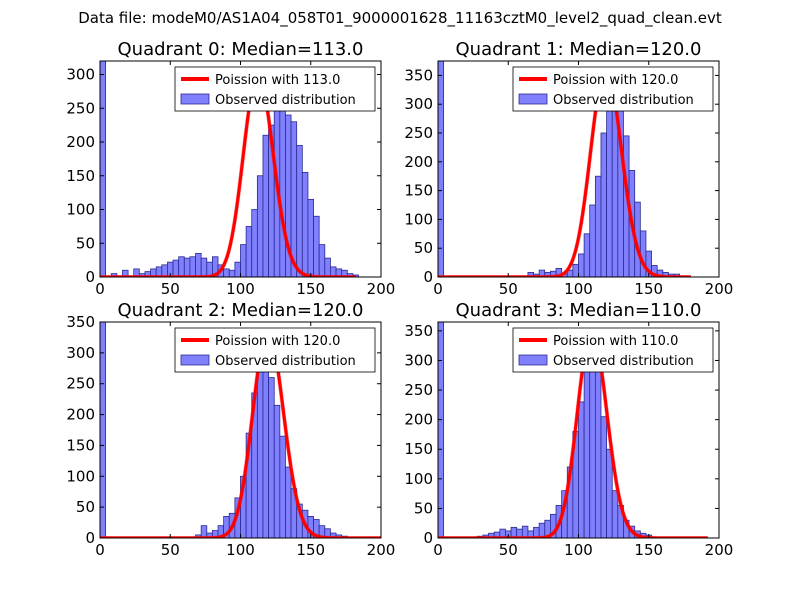  What do you see at coordinates (579, 310) in the screenshot?
I see `subplot-title: Quadrant 3: Median=110.0` at bounding box center [579, 310].